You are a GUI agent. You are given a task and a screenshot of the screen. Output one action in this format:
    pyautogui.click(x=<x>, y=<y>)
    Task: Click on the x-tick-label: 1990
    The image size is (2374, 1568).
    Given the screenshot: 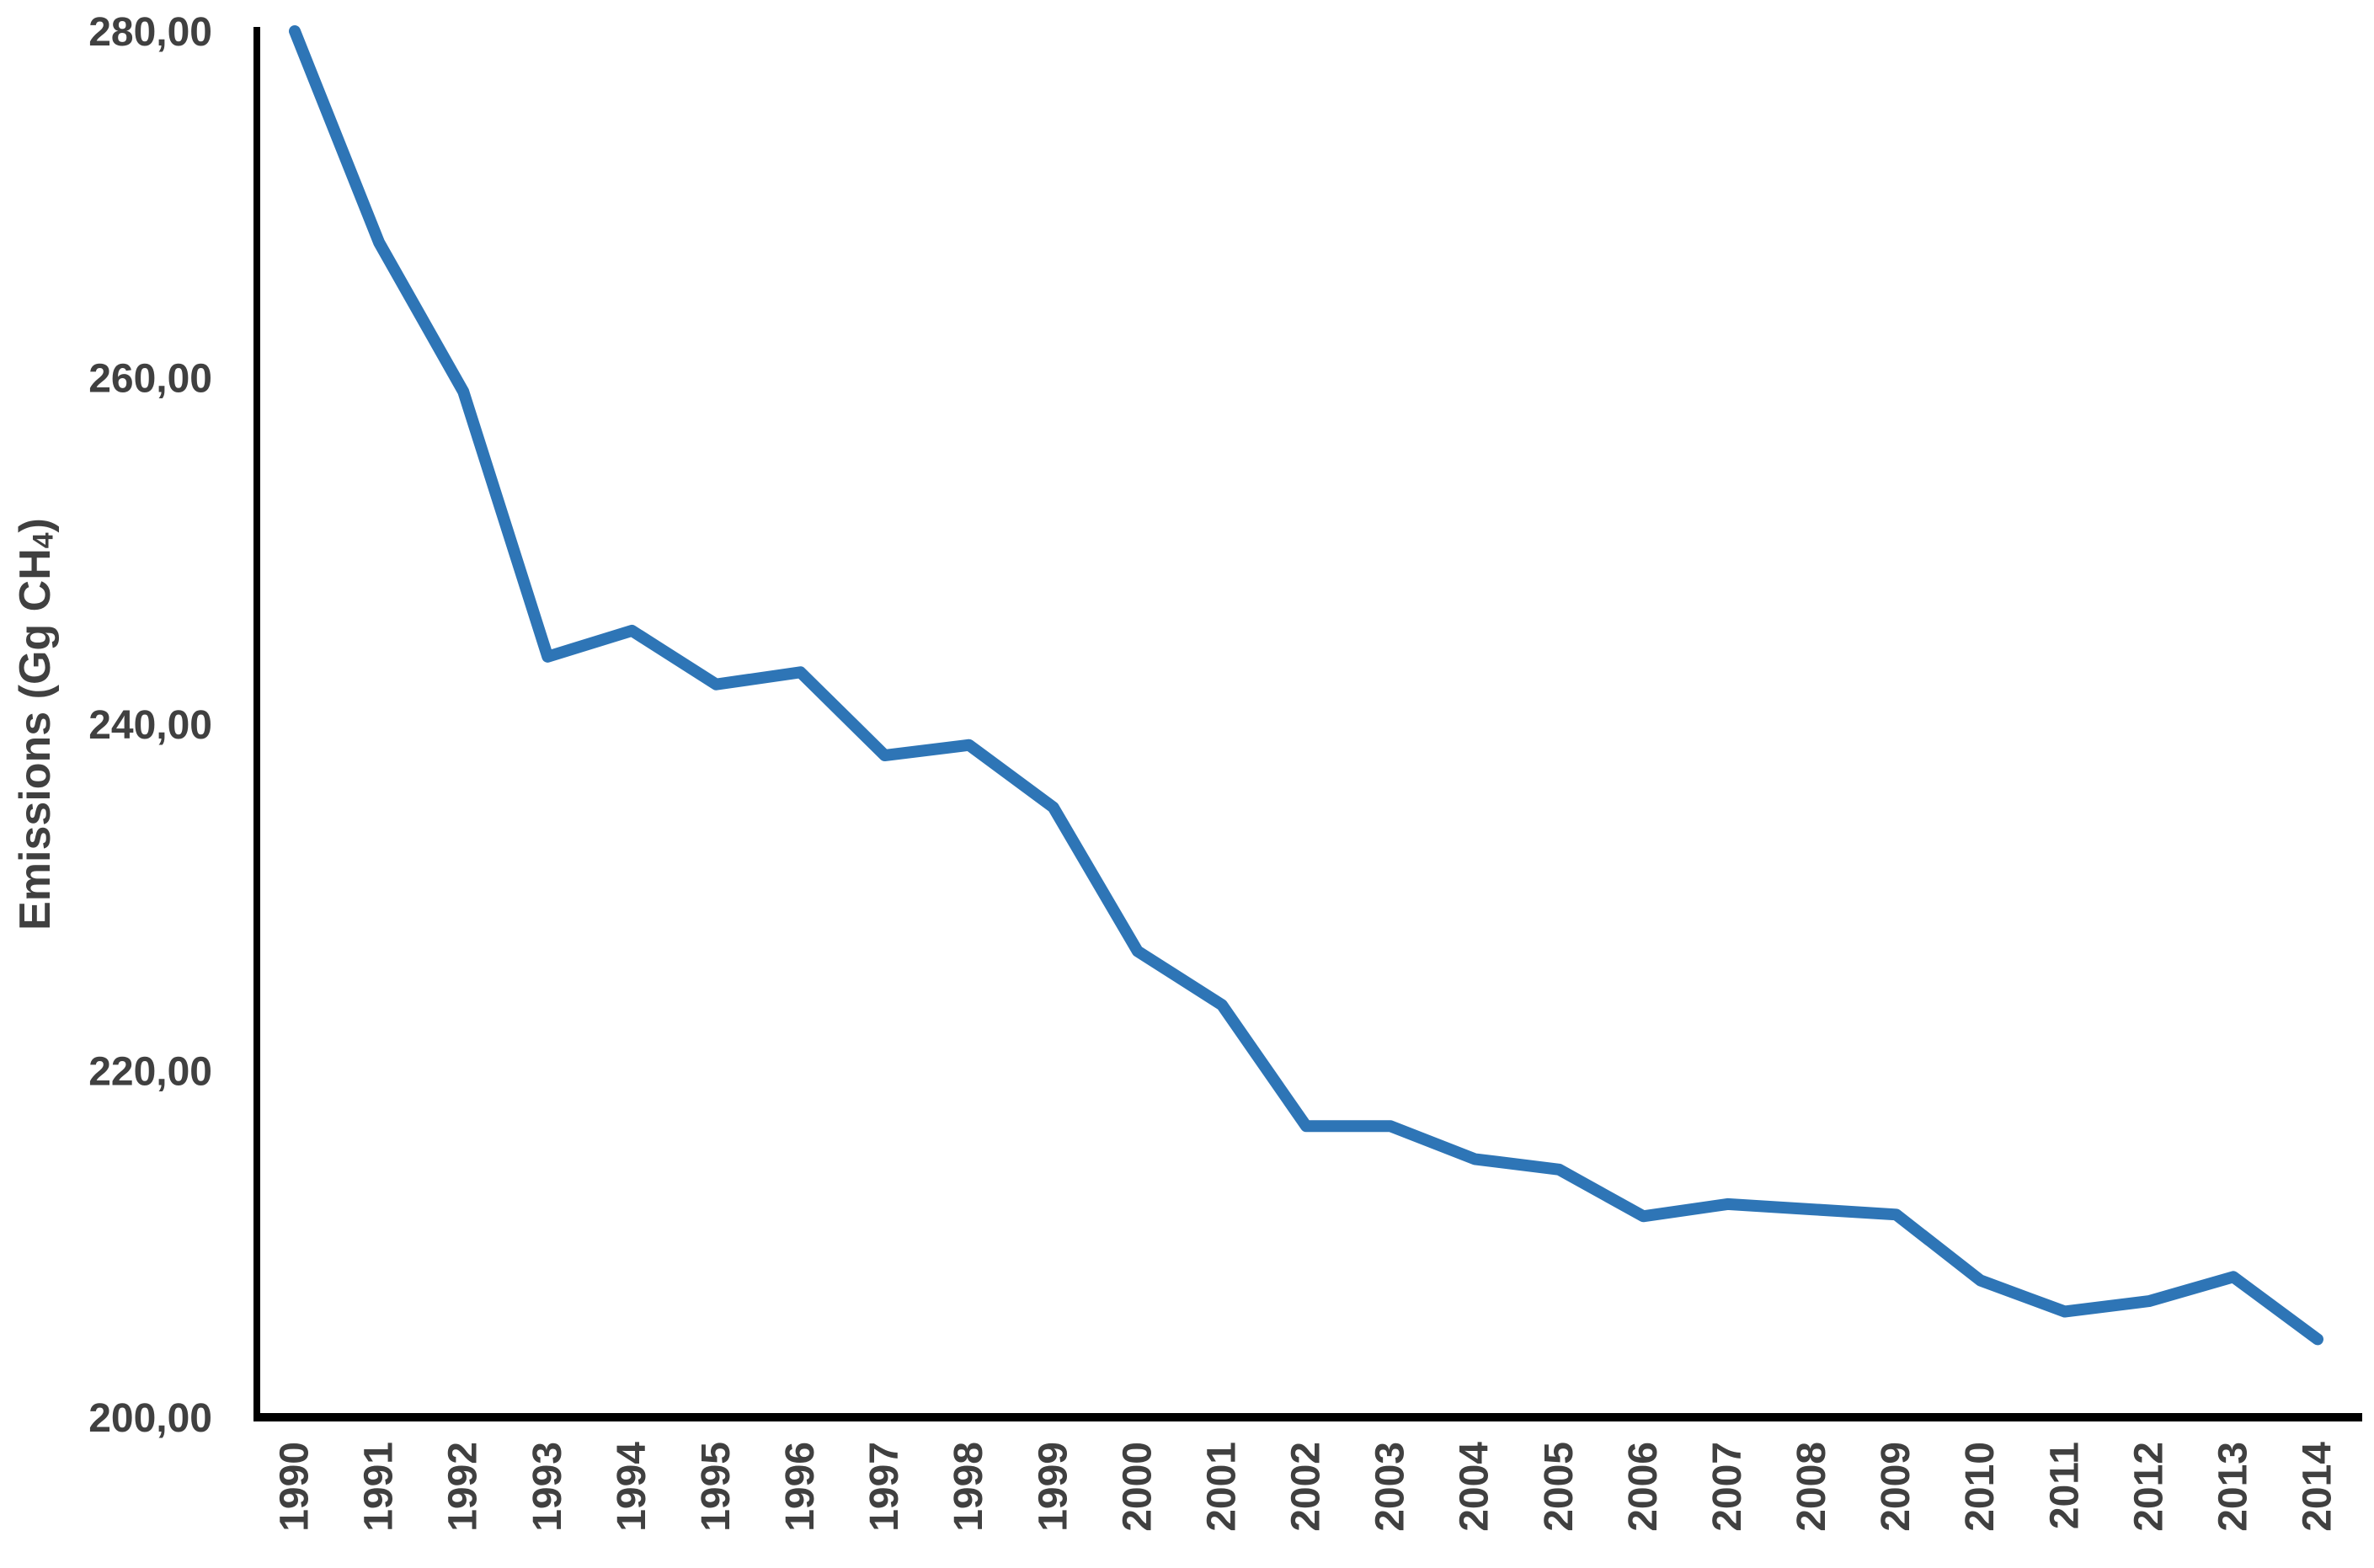 What is the action you would take?
    pyautogui.click(x=295, y=1487)
    